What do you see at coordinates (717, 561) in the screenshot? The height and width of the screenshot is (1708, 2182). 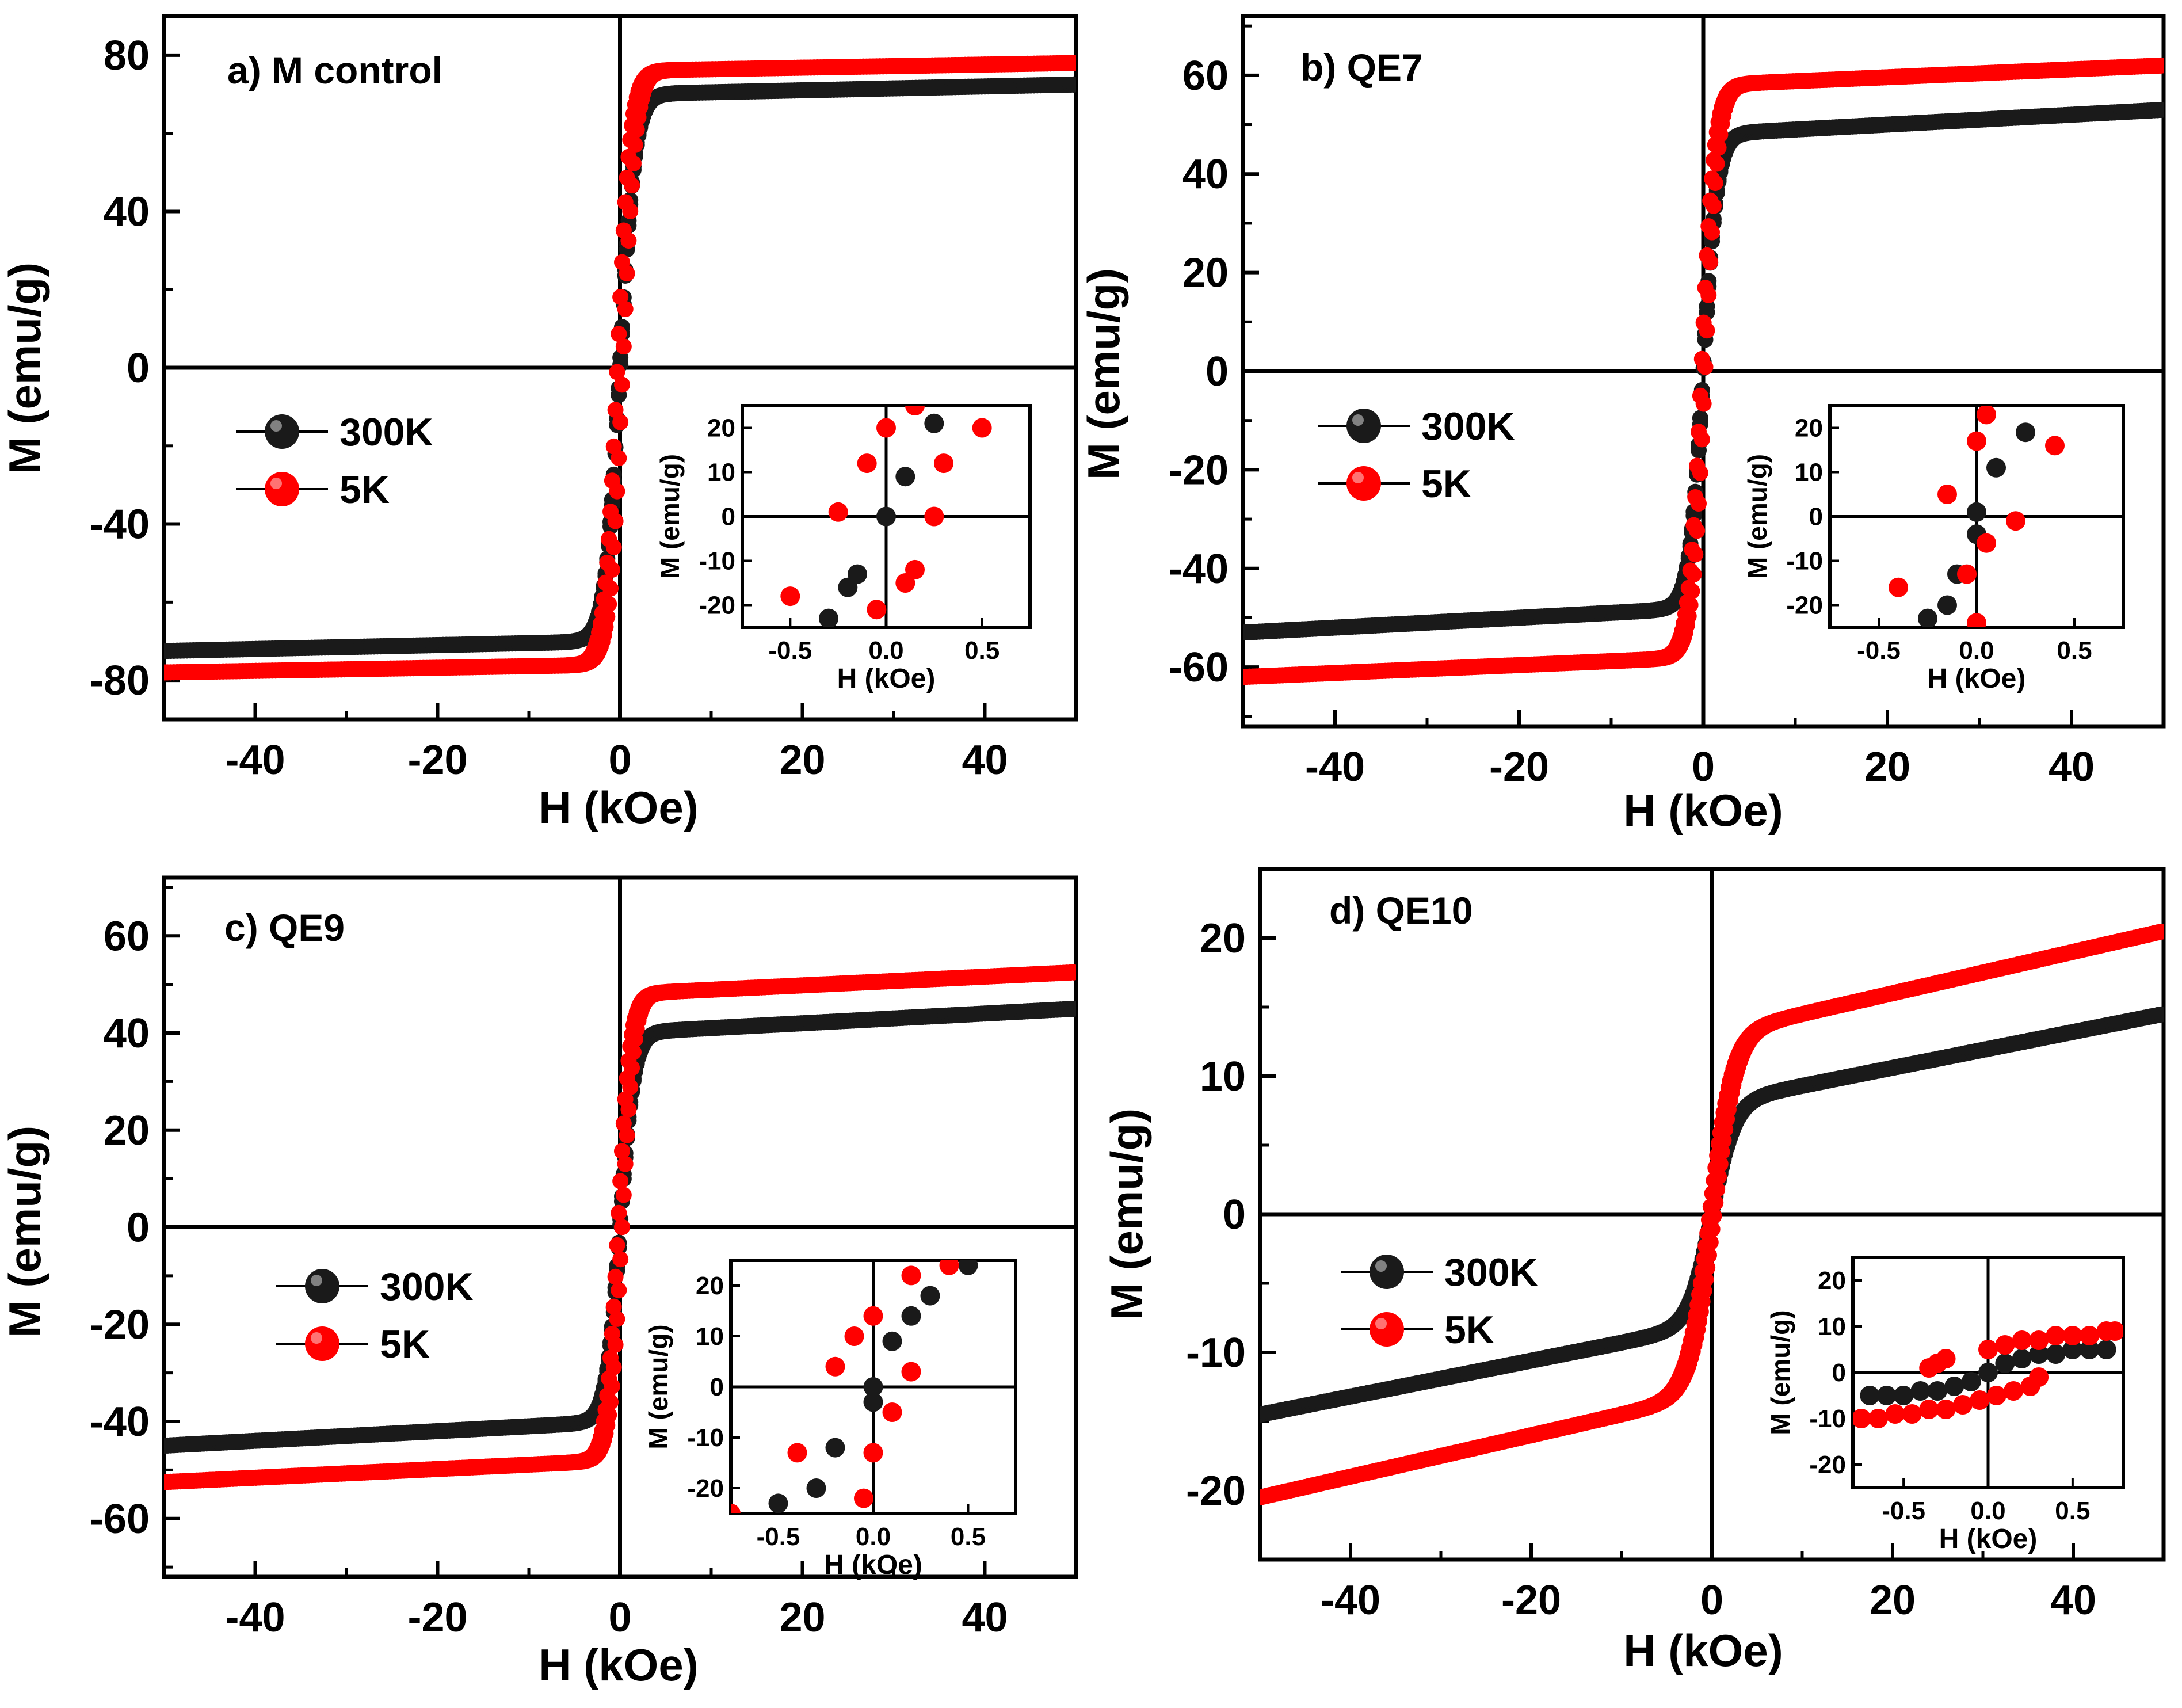 I see `inset-y-tick-label: -10` at bounding box center [717, 561].